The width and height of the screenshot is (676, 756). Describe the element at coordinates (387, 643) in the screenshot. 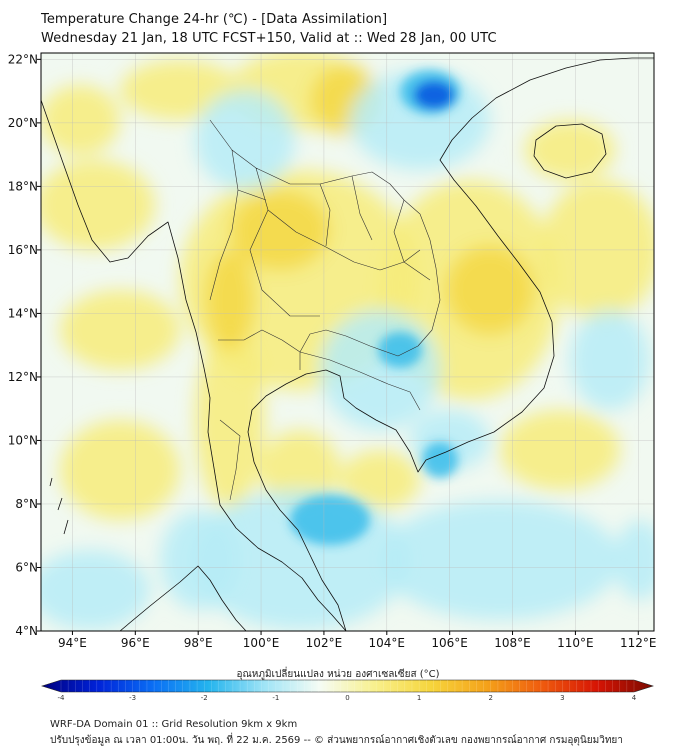

I see `lon-tick-label: 104°E` at that location.